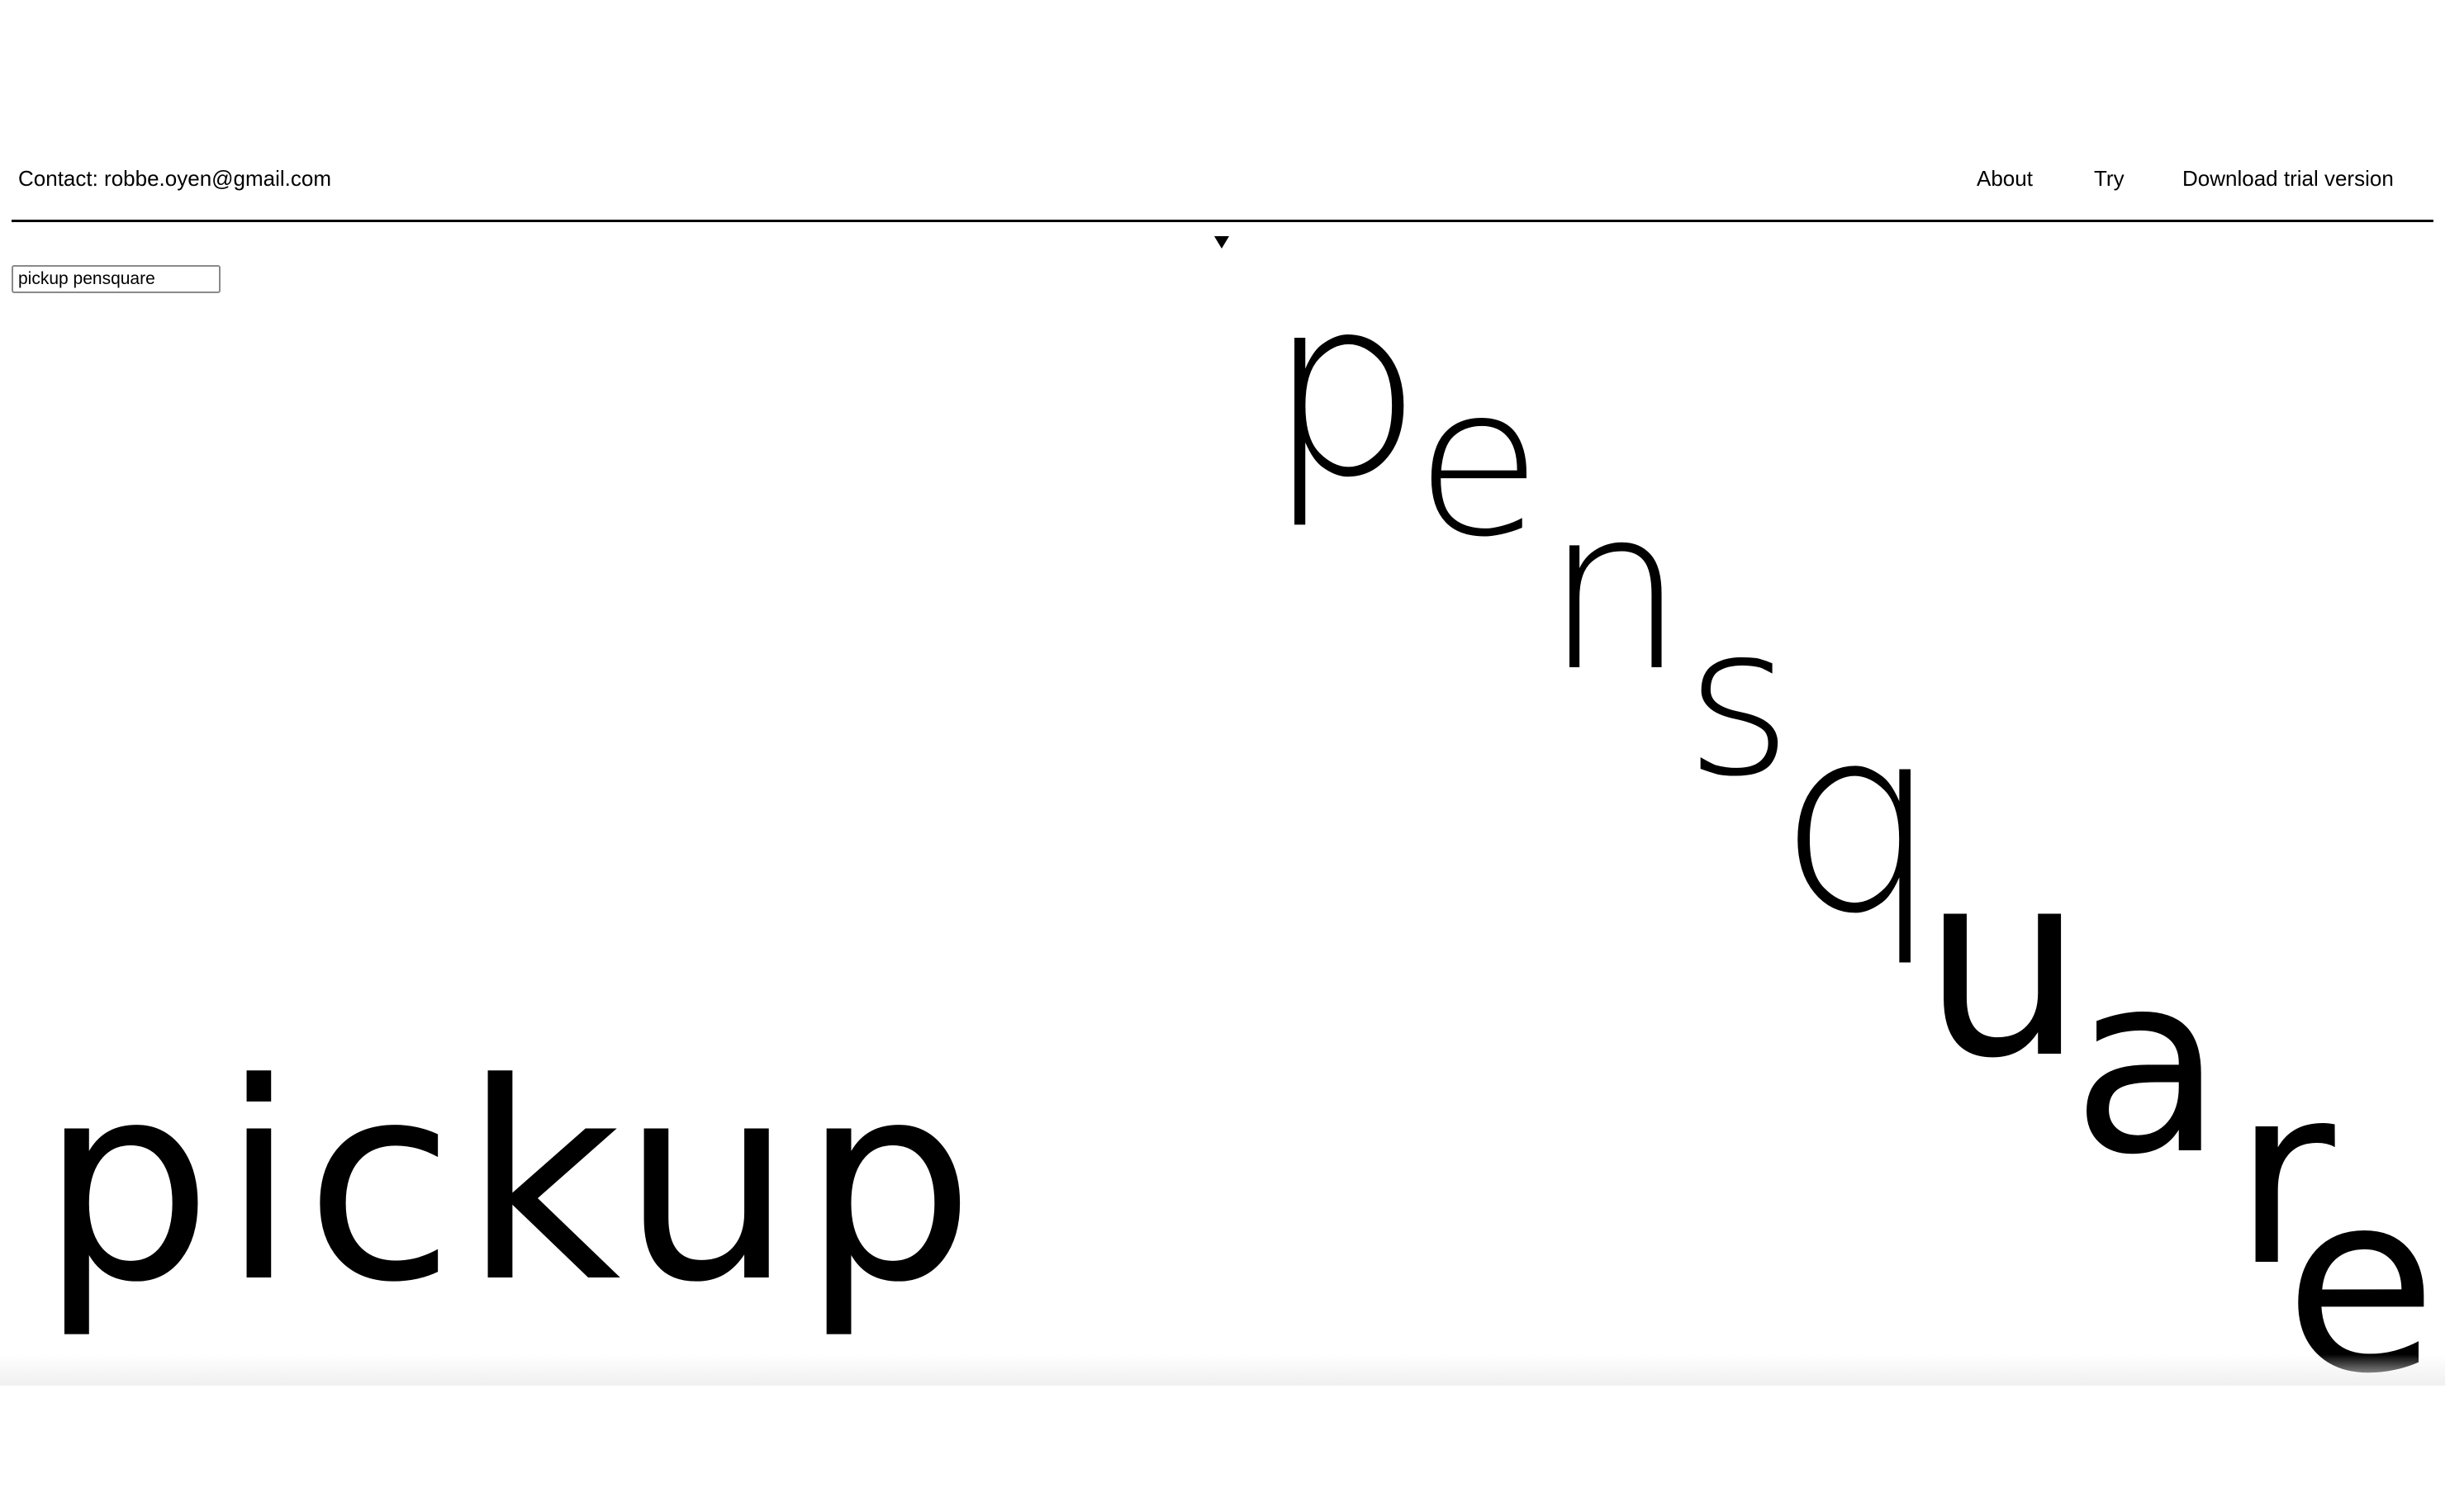 The width and height of the screenshot is (2445, 1512). I want to click on bottom-edge, so click(1222, 1385).